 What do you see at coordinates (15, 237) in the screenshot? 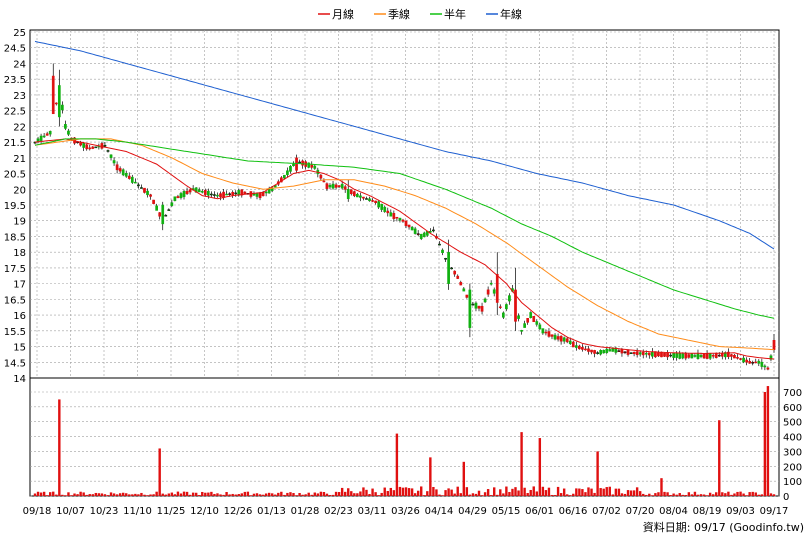
I see `price-tick-label: 18.5` at bounding box center [15, 237].